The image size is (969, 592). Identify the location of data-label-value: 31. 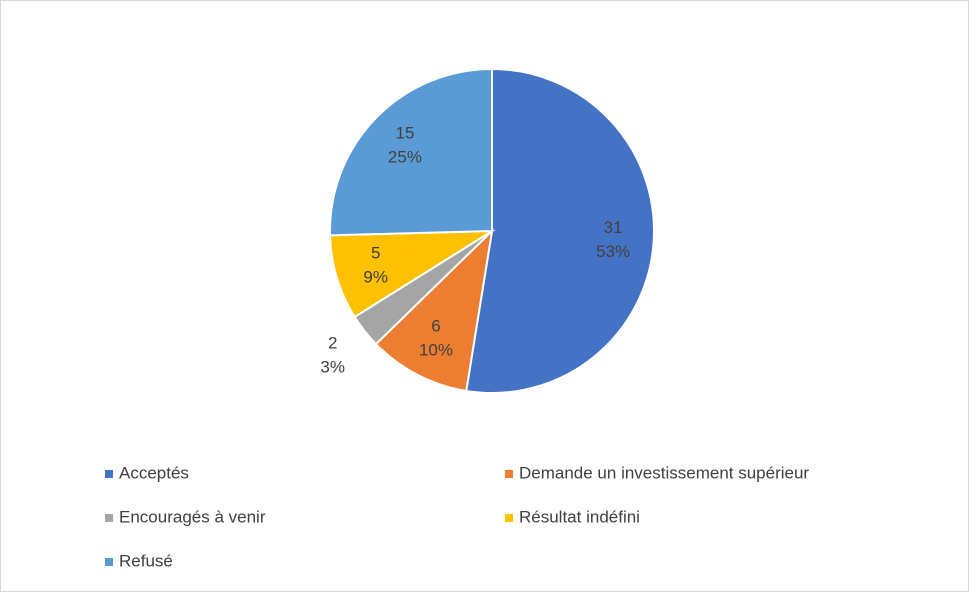
(613, 227).